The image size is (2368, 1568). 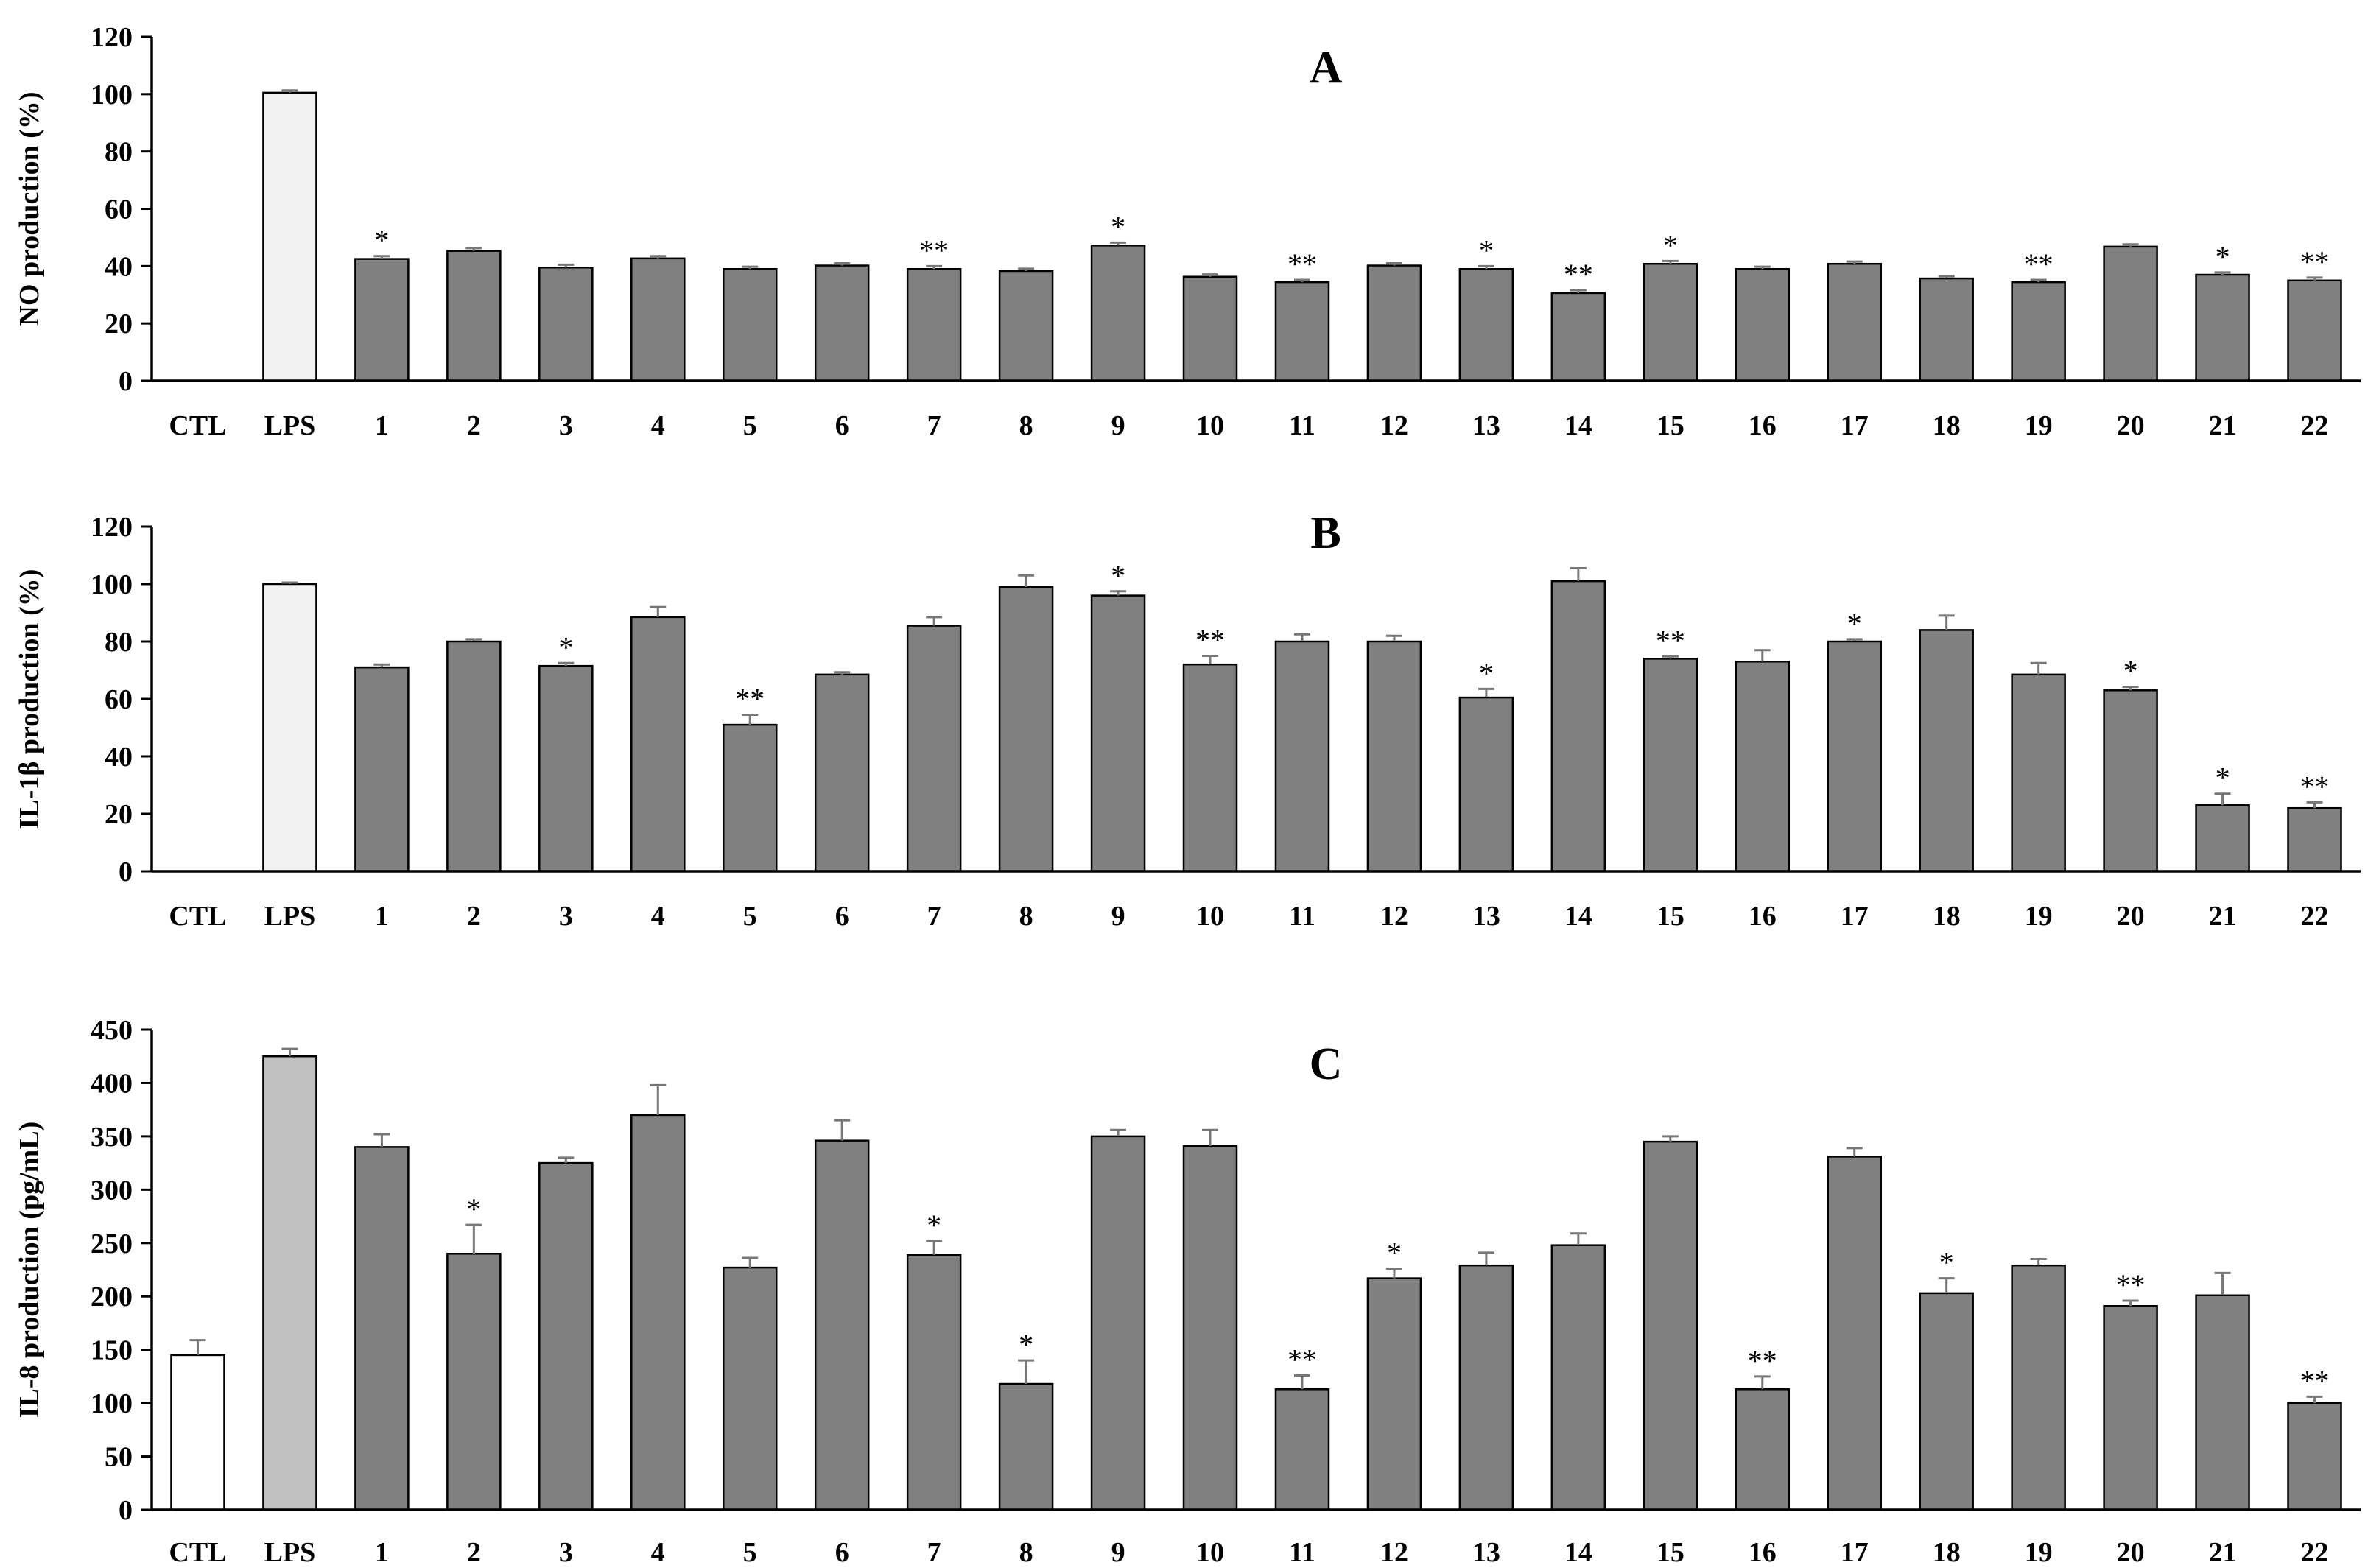 What do you see at coordinates (1326, 1064) in the screenshot?
I see `panel-title: C` at bounding box center [1326, 1064].